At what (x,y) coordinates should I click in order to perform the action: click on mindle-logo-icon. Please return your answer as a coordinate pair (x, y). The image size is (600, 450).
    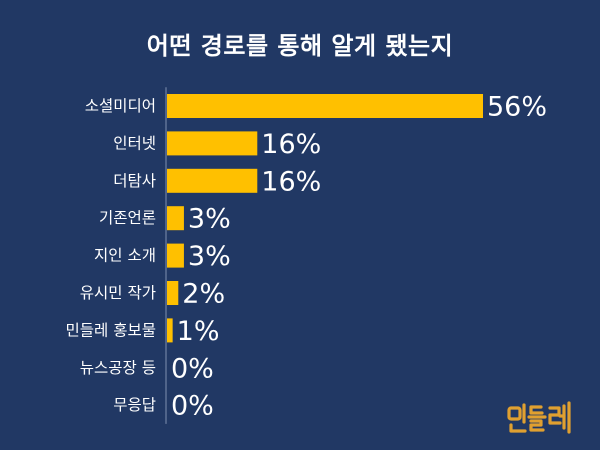
    Looking at the image, I should click on (539, 417).